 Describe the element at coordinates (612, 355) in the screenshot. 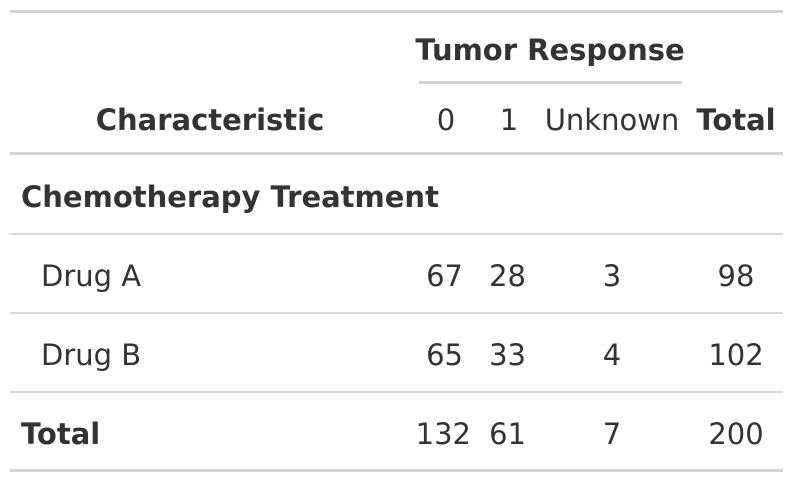

I see `cell-col-unknown: 4` at that location.